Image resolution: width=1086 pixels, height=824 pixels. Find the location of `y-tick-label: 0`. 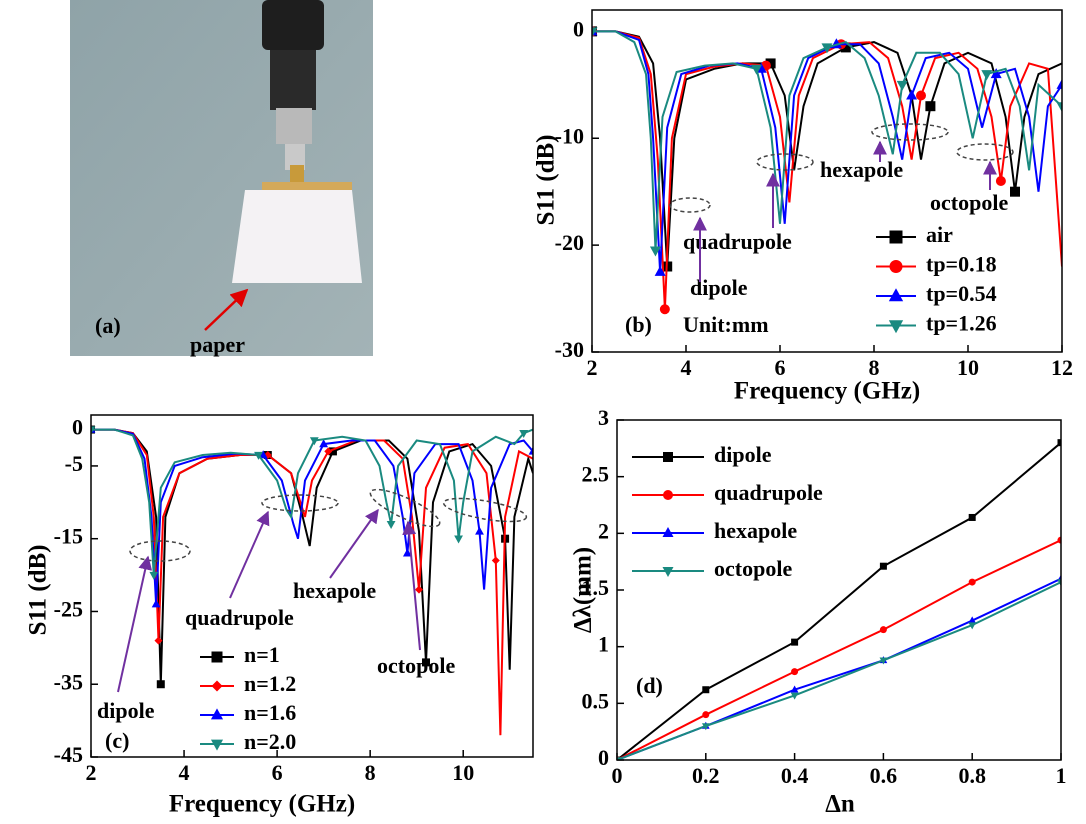

y-tick-label: 0 is located at coordinates (603, 757).